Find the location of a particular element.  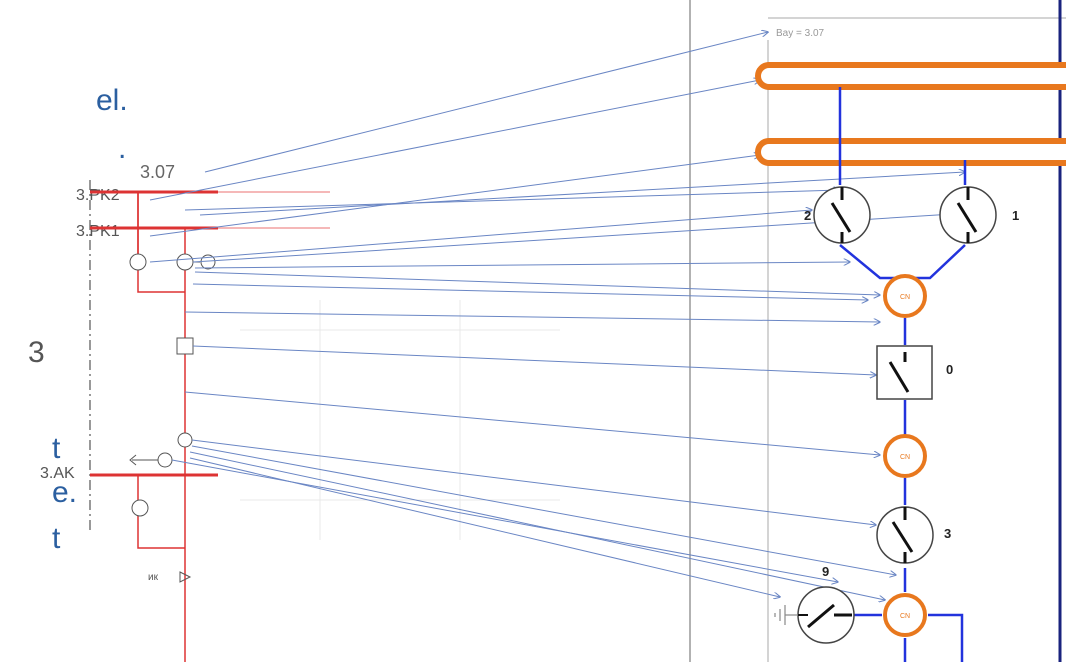

bay-title: Bay = 3.07 is located at coordinates (800, 33).